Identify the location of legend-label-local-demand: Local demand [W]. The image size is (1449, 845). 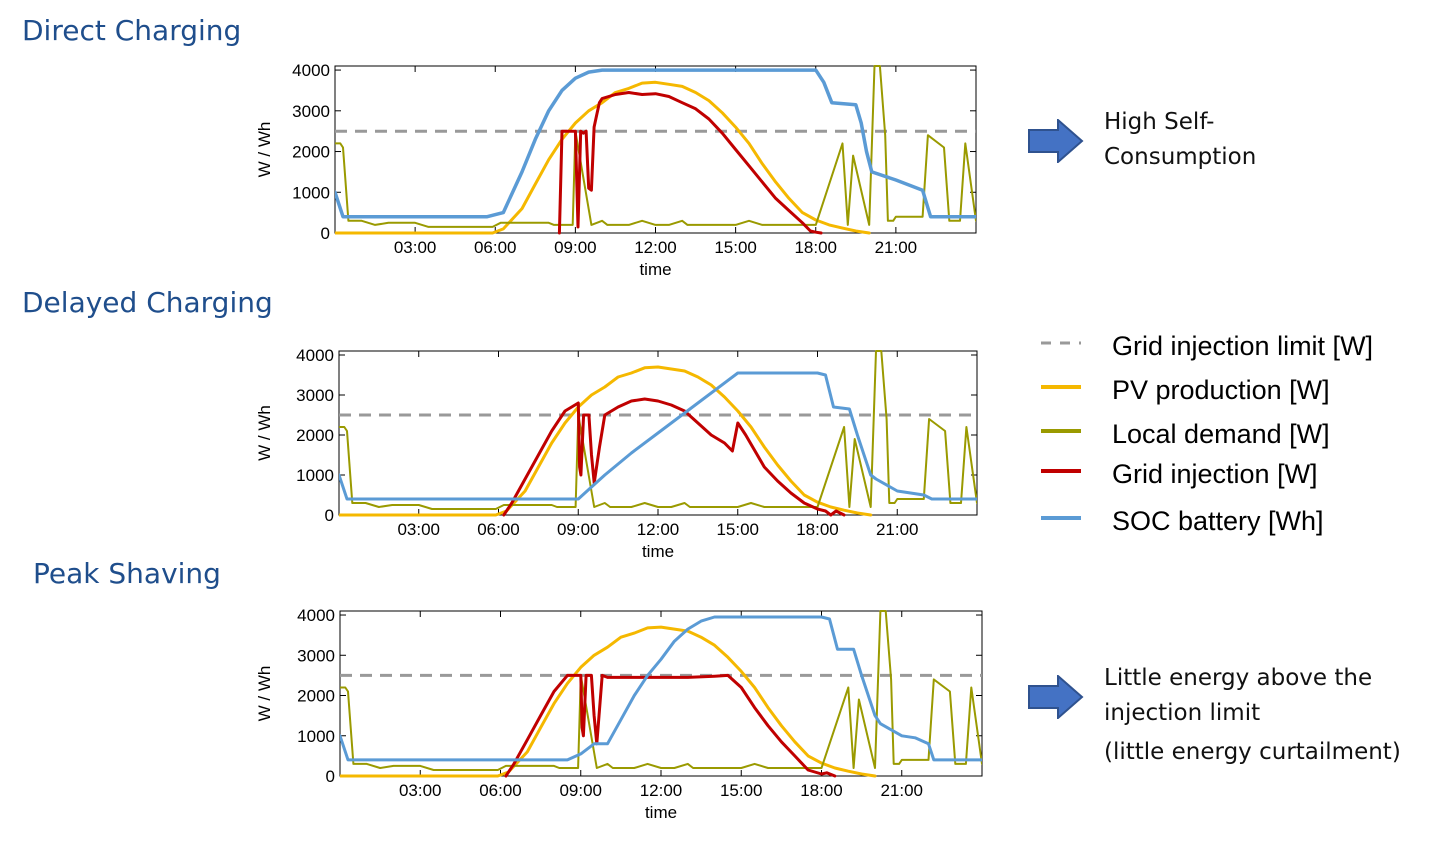
(1221, 434).